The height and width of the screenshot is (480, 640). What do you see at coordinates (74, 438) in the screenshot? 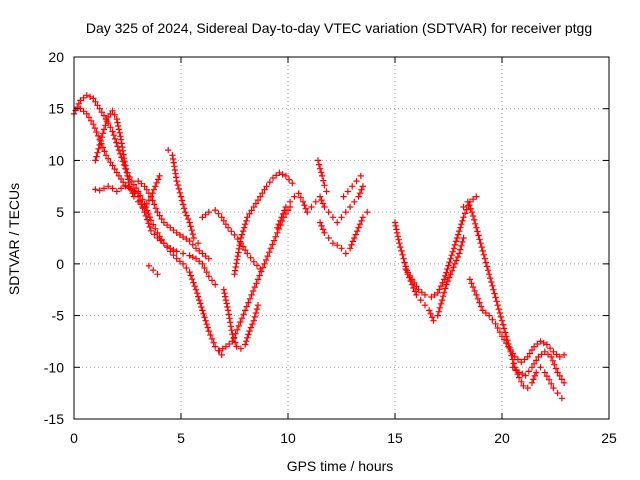
I see `x-tick-label: 0` at bounding box center [74, 438].